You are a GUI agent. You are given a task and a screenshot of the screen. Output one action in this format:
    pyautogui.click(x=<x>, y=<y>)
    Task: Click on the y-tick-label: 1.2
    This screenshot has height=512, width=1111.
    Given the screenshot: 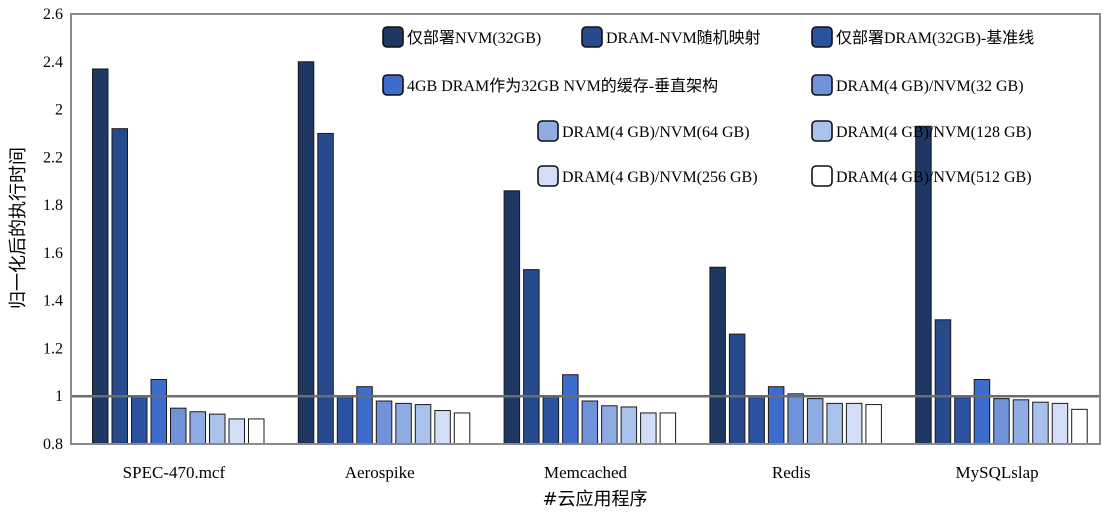 What is the action you would take?
    pyautogui.click(x=53, y=348)
    